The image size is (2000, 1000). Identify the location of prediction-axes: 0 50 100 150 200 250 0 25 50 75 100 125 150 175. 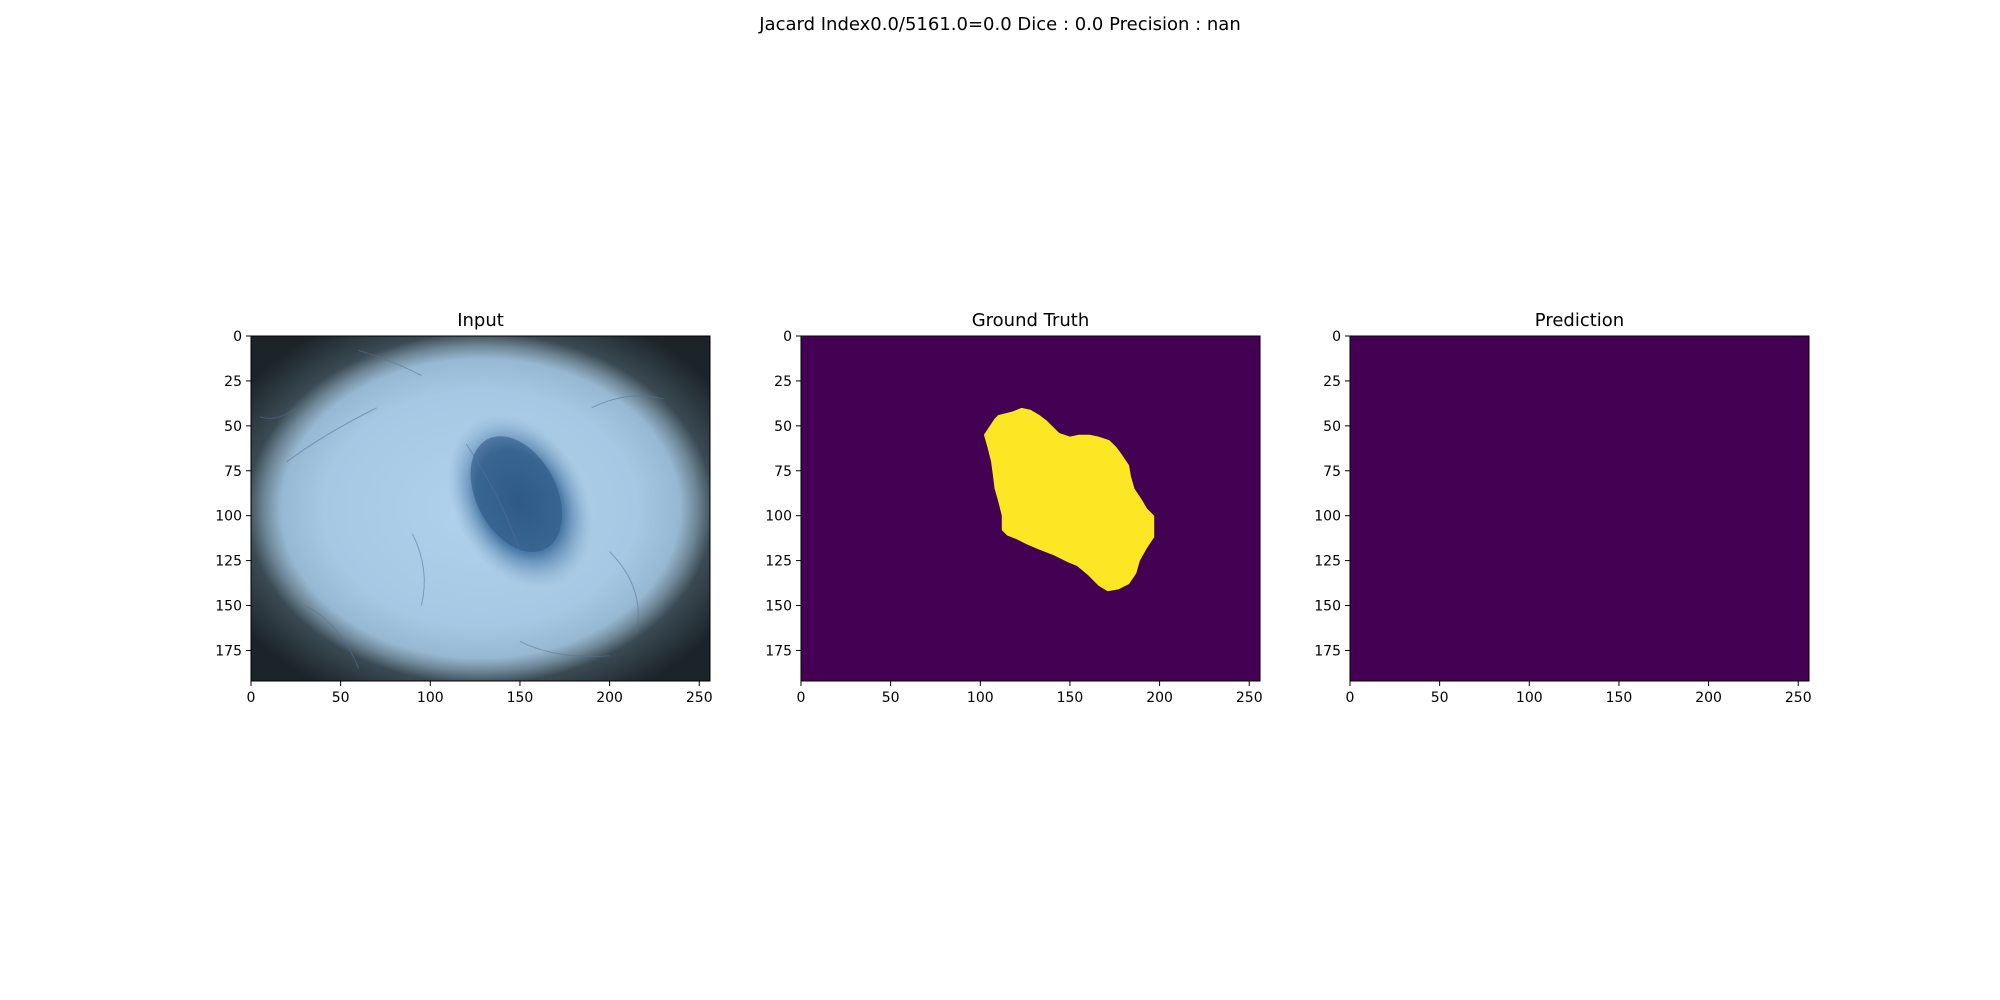
(1562, 517).